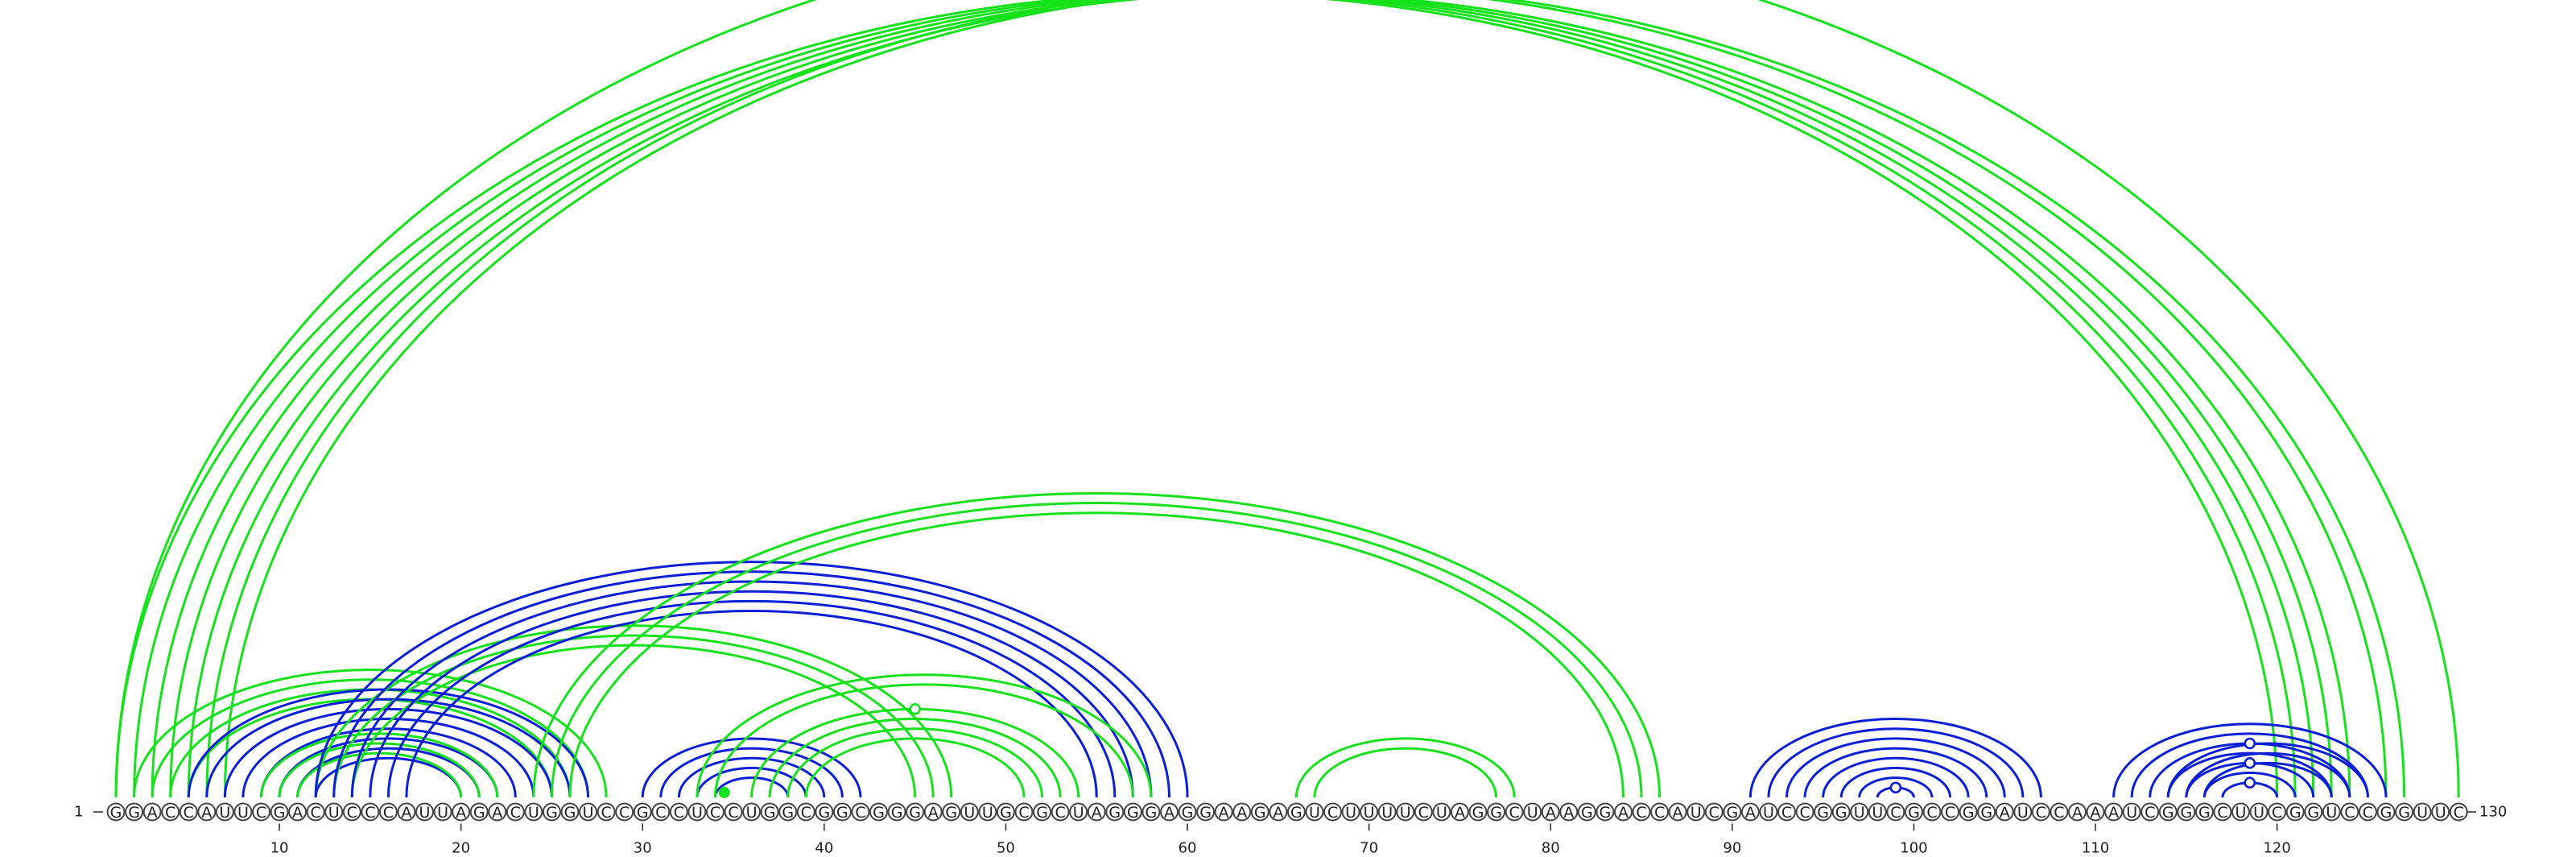 The image size is (2576, 857). What do you see at coordinates (1369, 849) in the screenshot?
I see `tick-label-70: 70` at bounding box center [1369, 849].